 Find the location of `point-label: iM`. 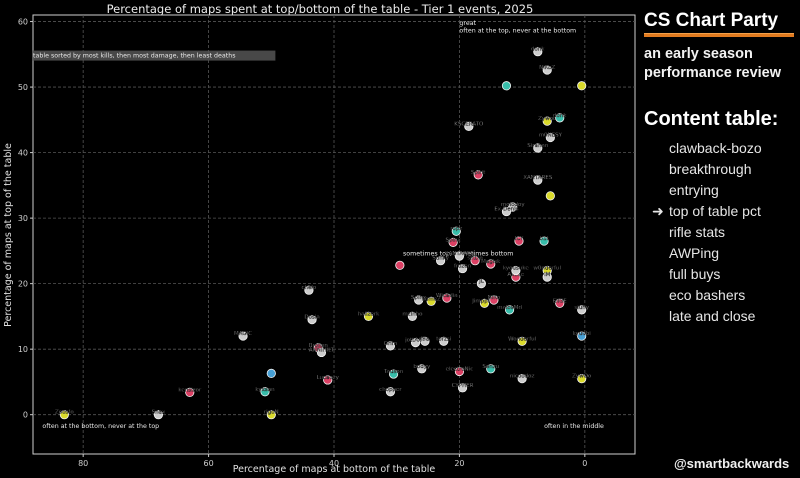

point-label: iM is located at coordinates (547, 275).